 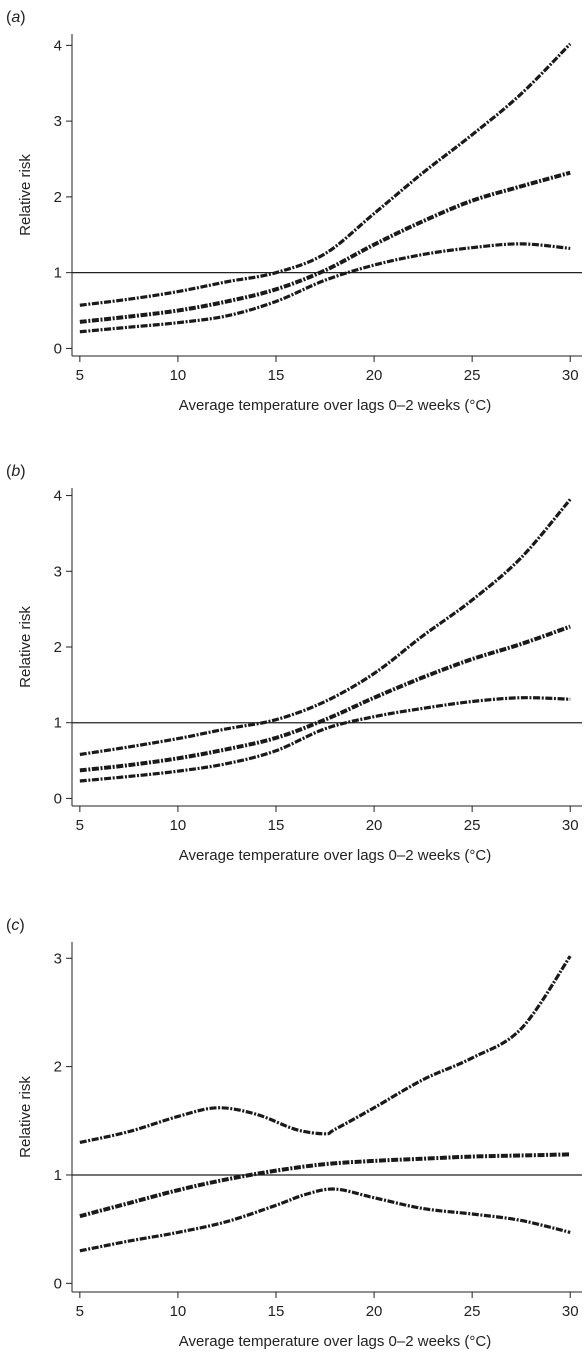 I want to click on panel-letter: a, so click(x=15, y=17).